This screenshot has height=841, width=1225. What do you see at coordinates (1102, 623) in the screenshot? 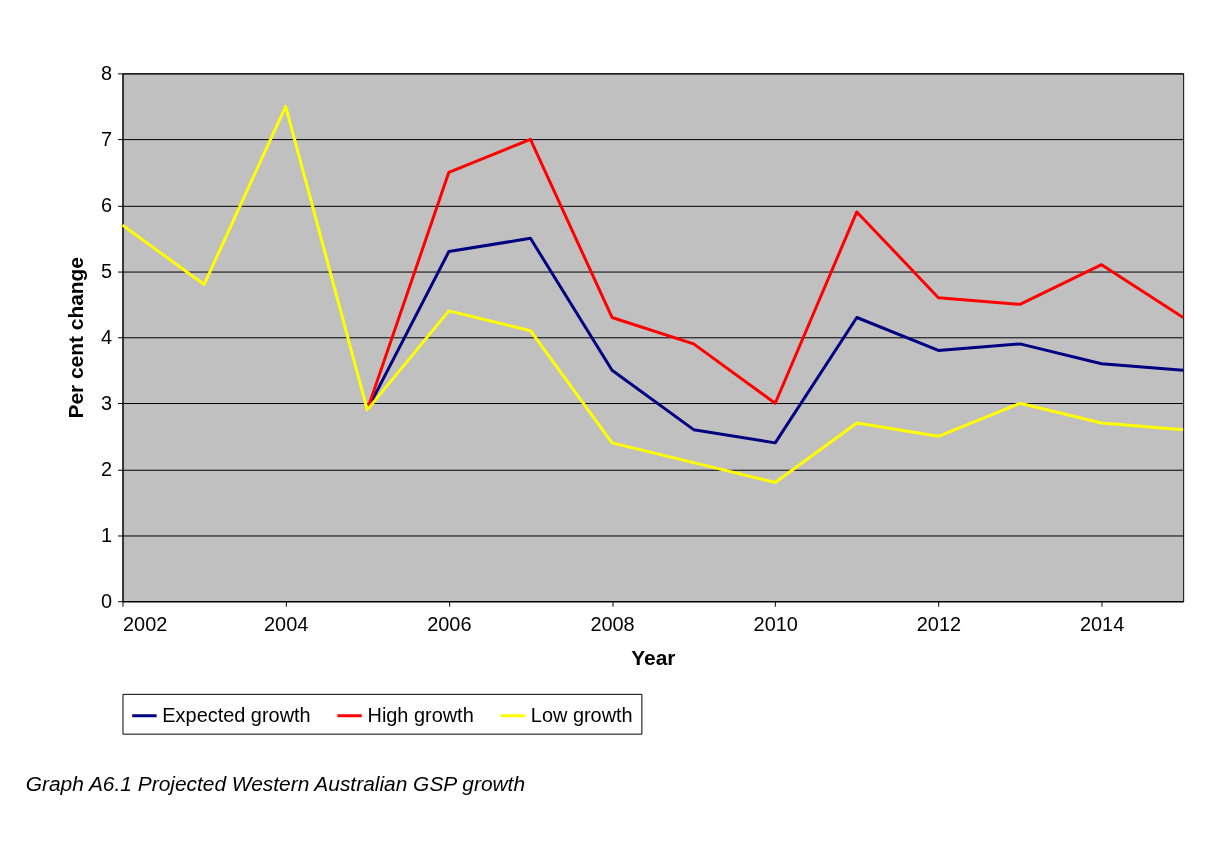
I see `x-tick-label: 2014` at bounding box center [1102, 623].